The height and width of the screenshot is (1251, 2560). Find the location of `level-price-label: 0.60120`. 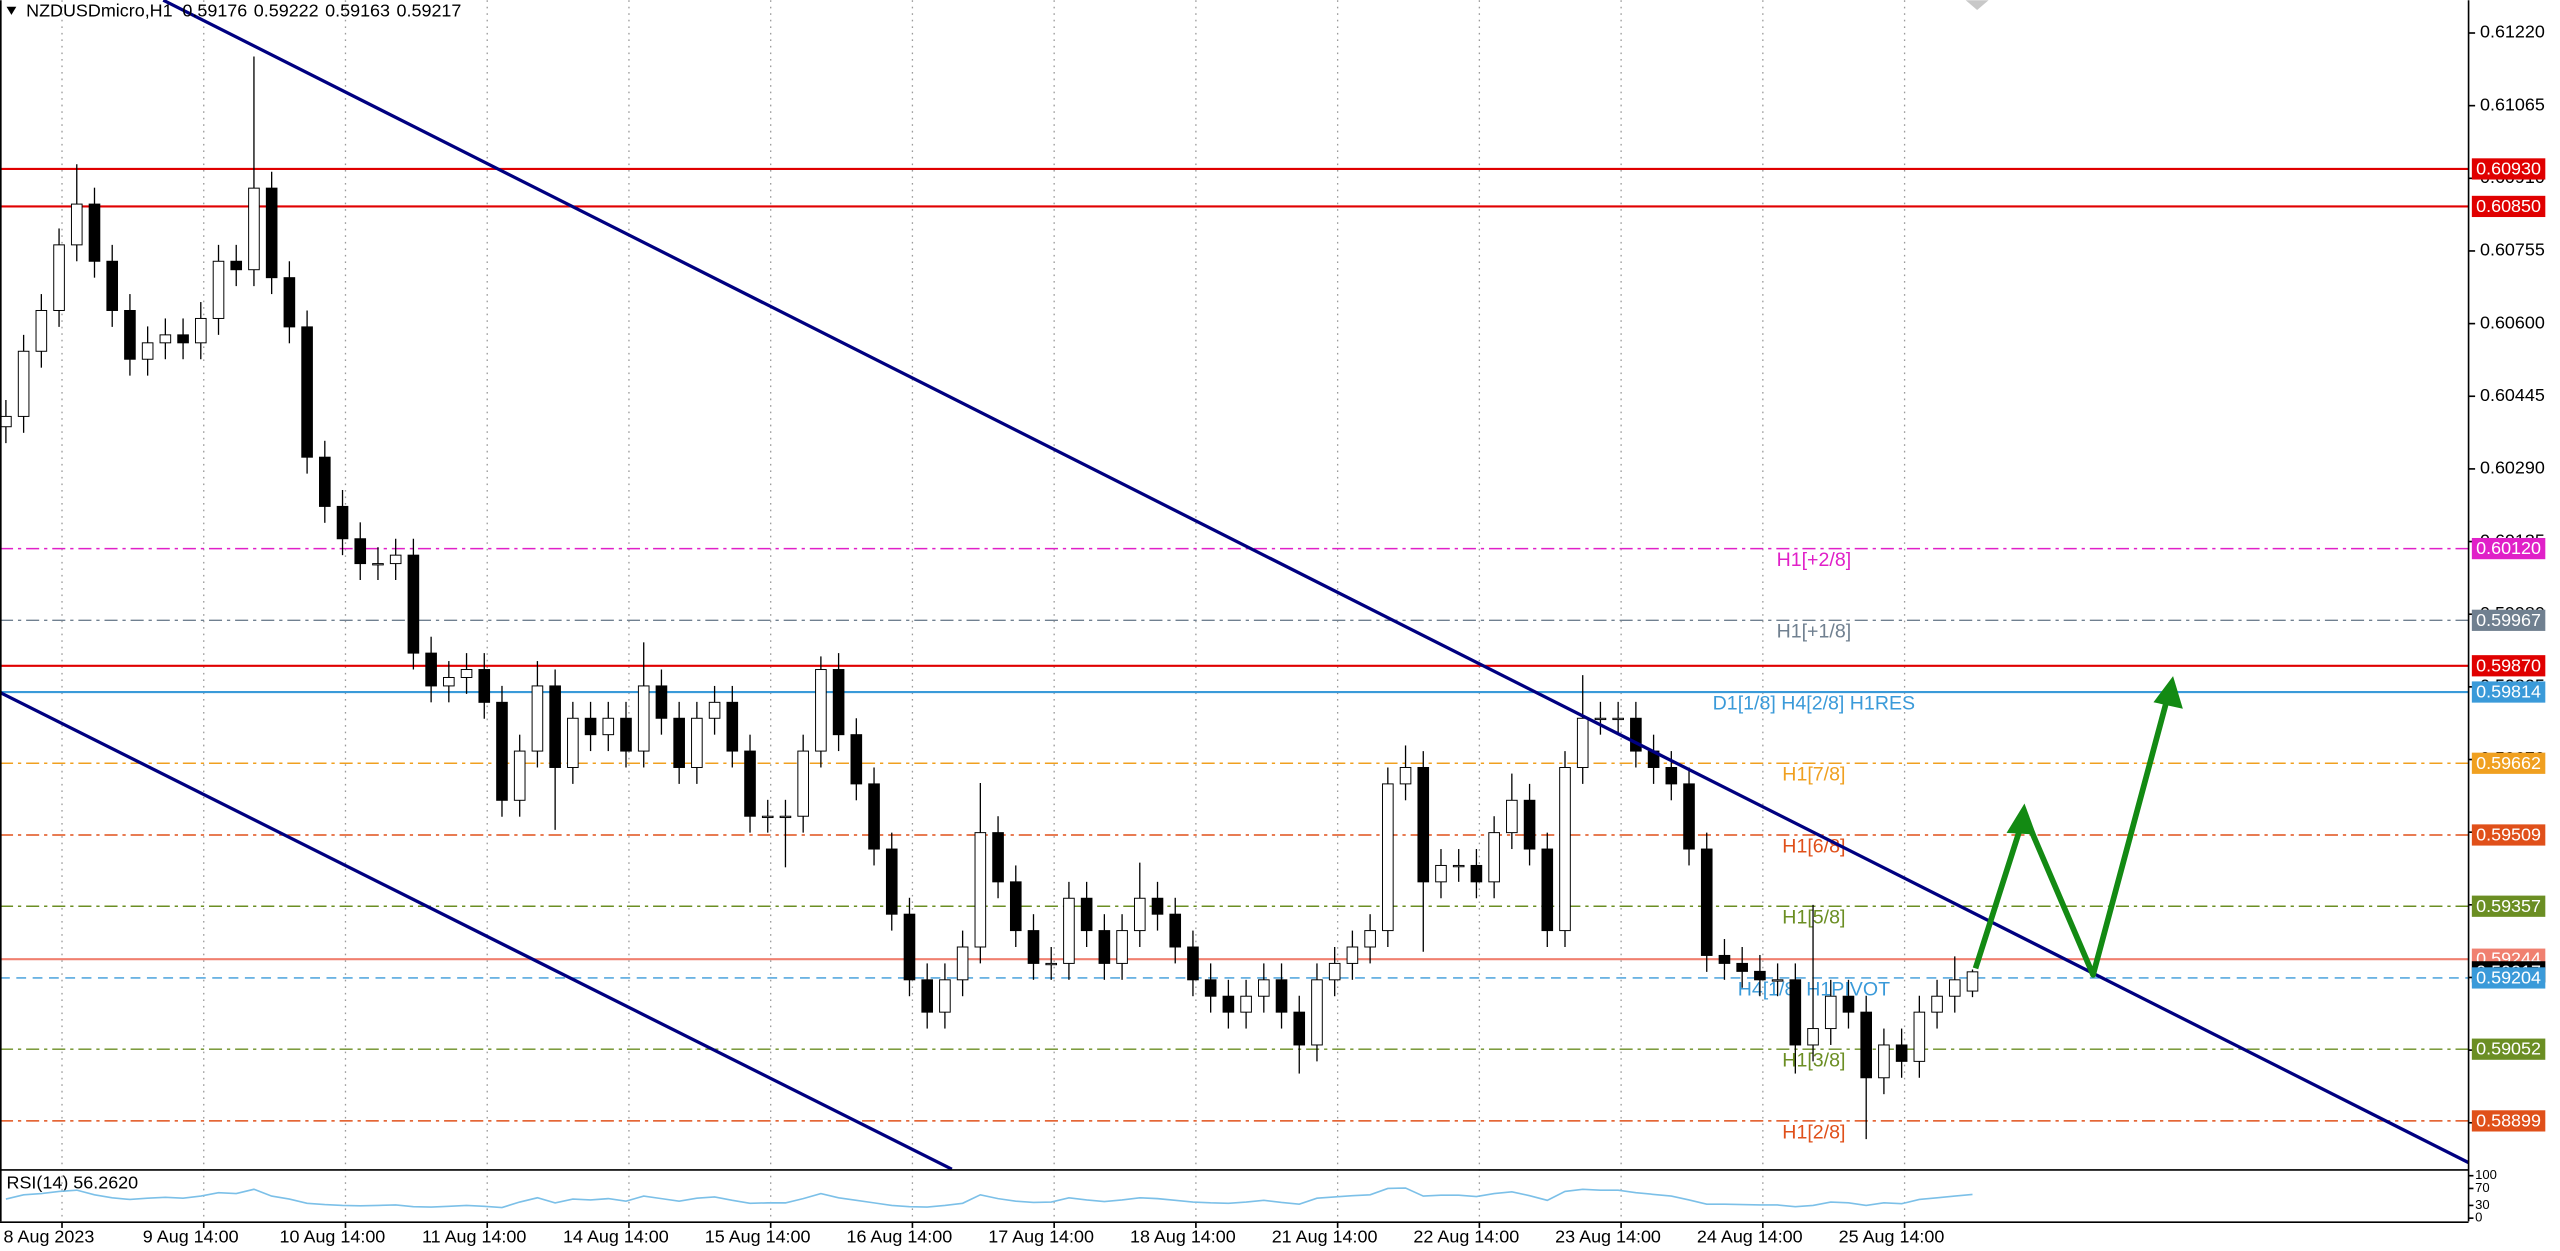

level-price-label: 0.60120 is located at coordinates (2508, 548).